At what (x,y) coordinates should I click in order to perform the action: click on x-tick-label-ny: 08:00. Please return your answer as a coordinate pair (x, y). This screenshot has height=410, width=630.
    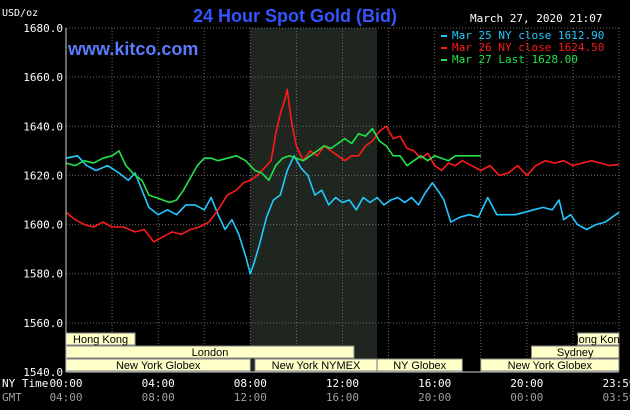
    Looking at the image, I should click on (250, 383).